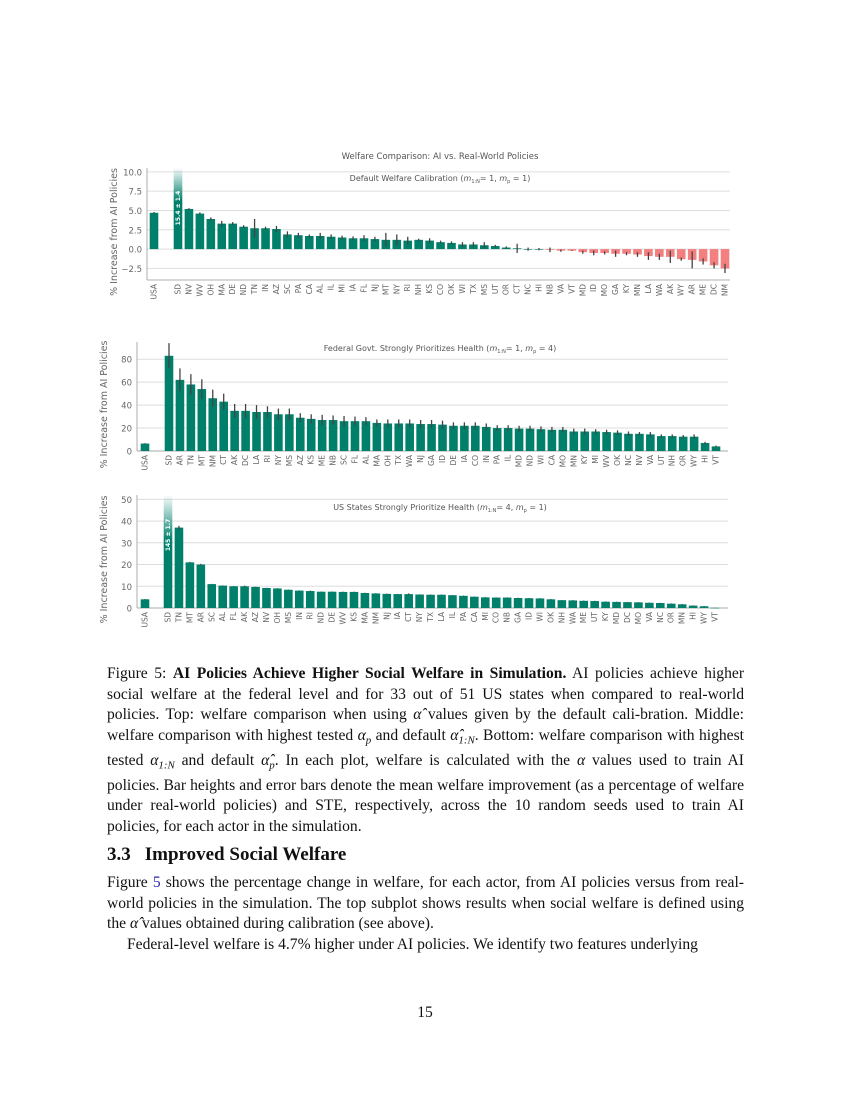  I want to click on bar-ky, so click(605, 604).